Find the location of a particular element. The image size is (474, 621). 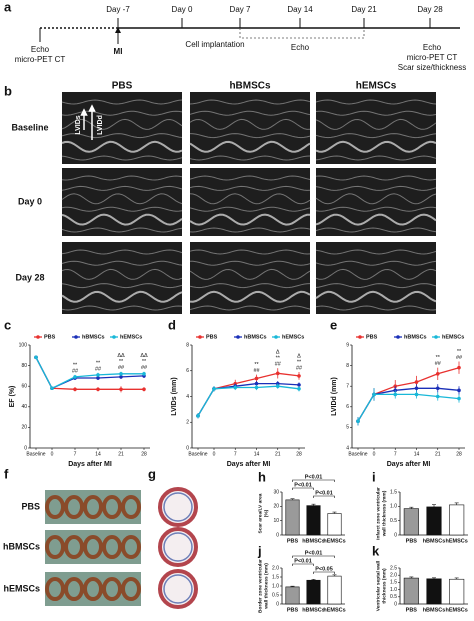

day-label: Day 7 is located at coordinates (240, 9).